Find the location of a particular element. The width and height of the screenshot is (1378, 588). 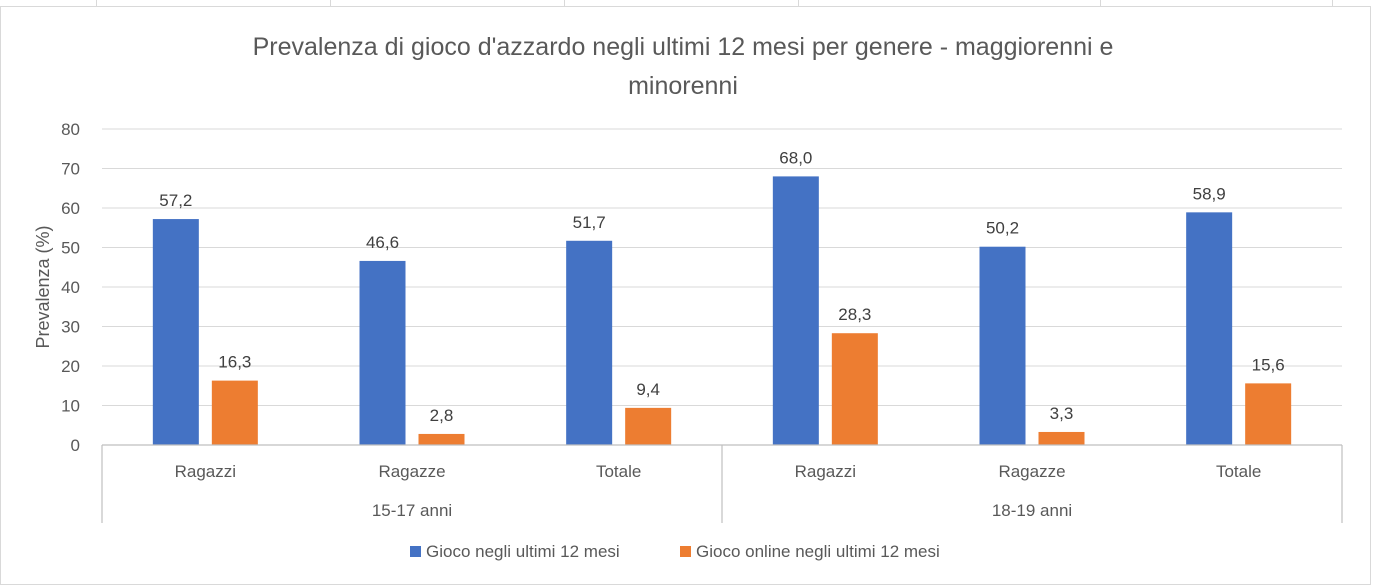

chart-title-line: minorenni is located at coordinates (683, 86).